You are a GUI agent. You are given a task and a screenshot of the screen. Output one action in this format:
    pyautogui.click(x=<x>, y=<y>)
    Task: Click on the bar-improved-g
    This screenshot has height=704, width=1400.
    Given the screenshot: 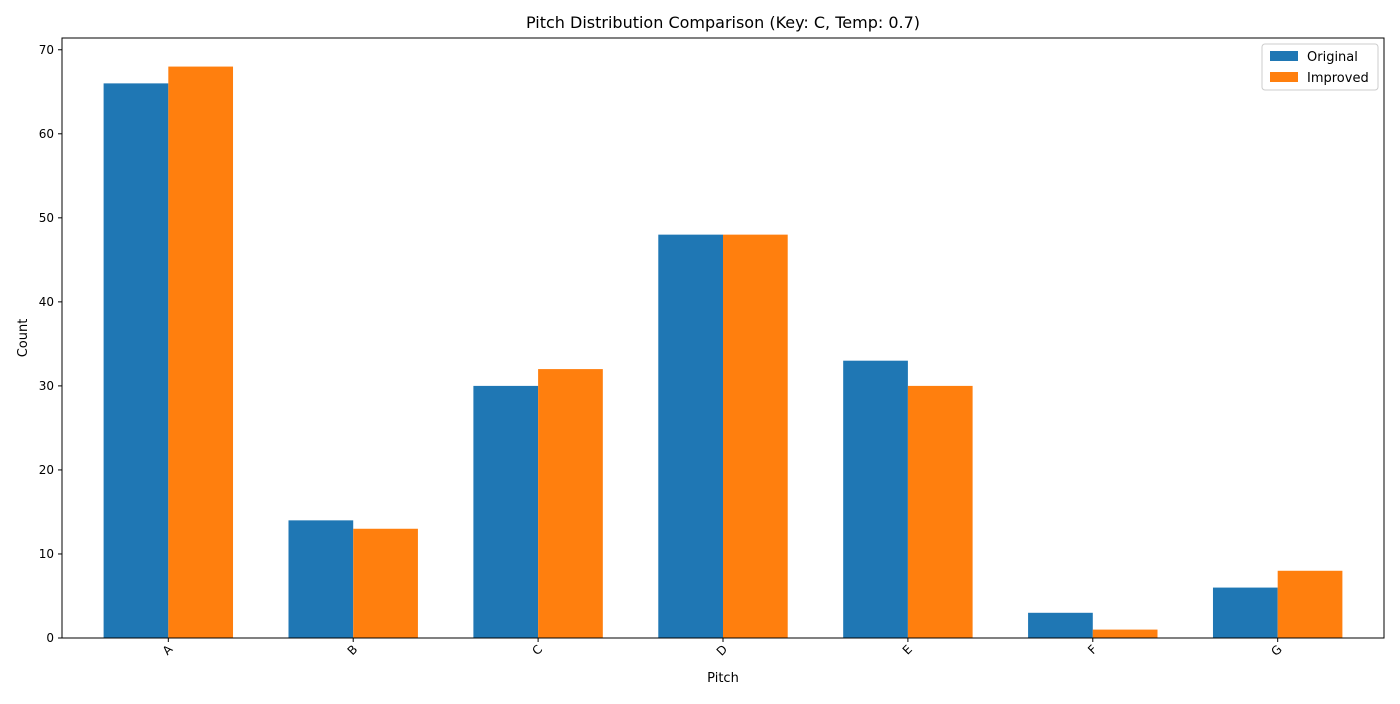 What is the action you would take?
    pyautogui.click(x=1310, y=604)
    